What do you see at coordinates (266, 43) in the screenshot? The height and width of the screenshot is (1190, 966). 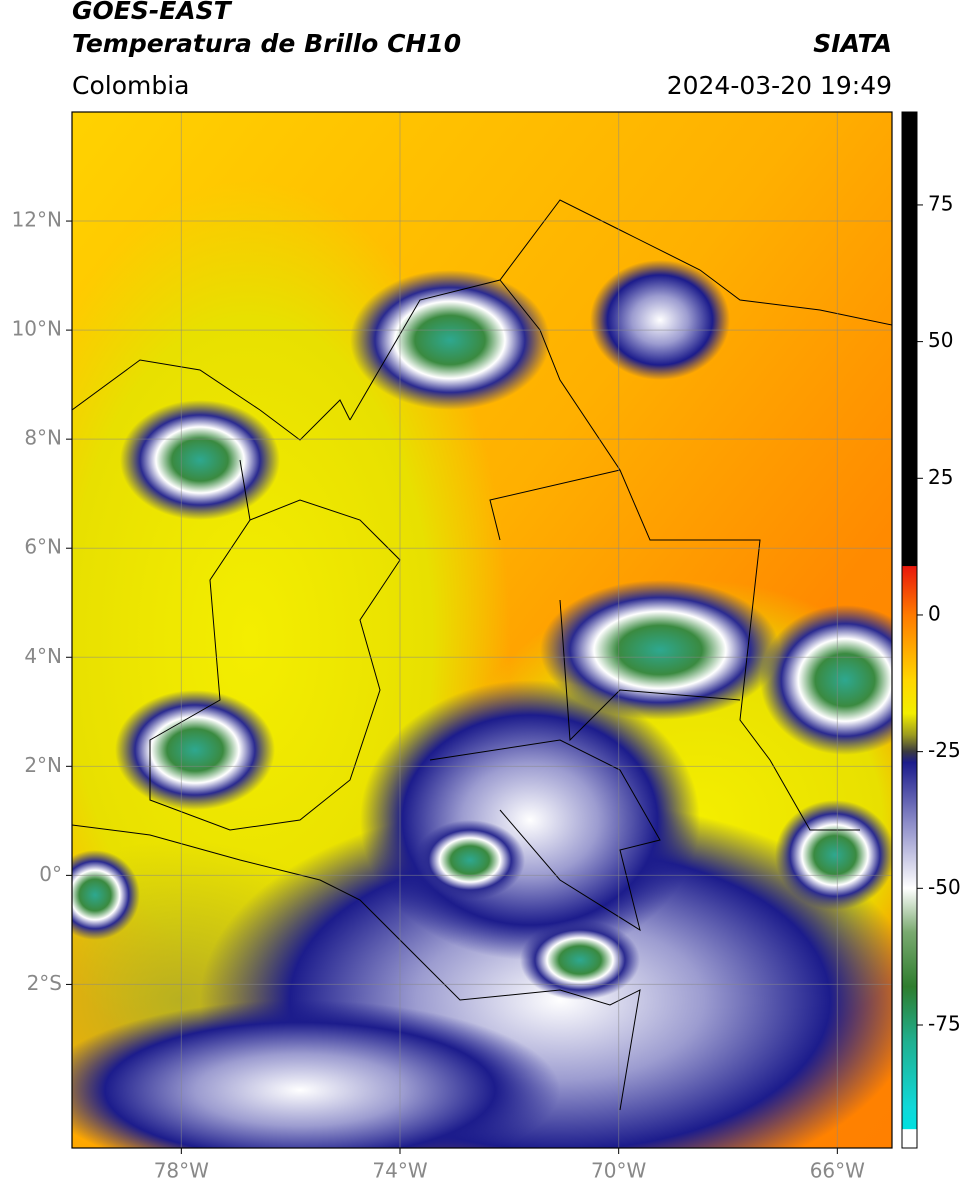 I see `subtitle: Temperatura de Brillo CH10` at bounding box center [266, 43].